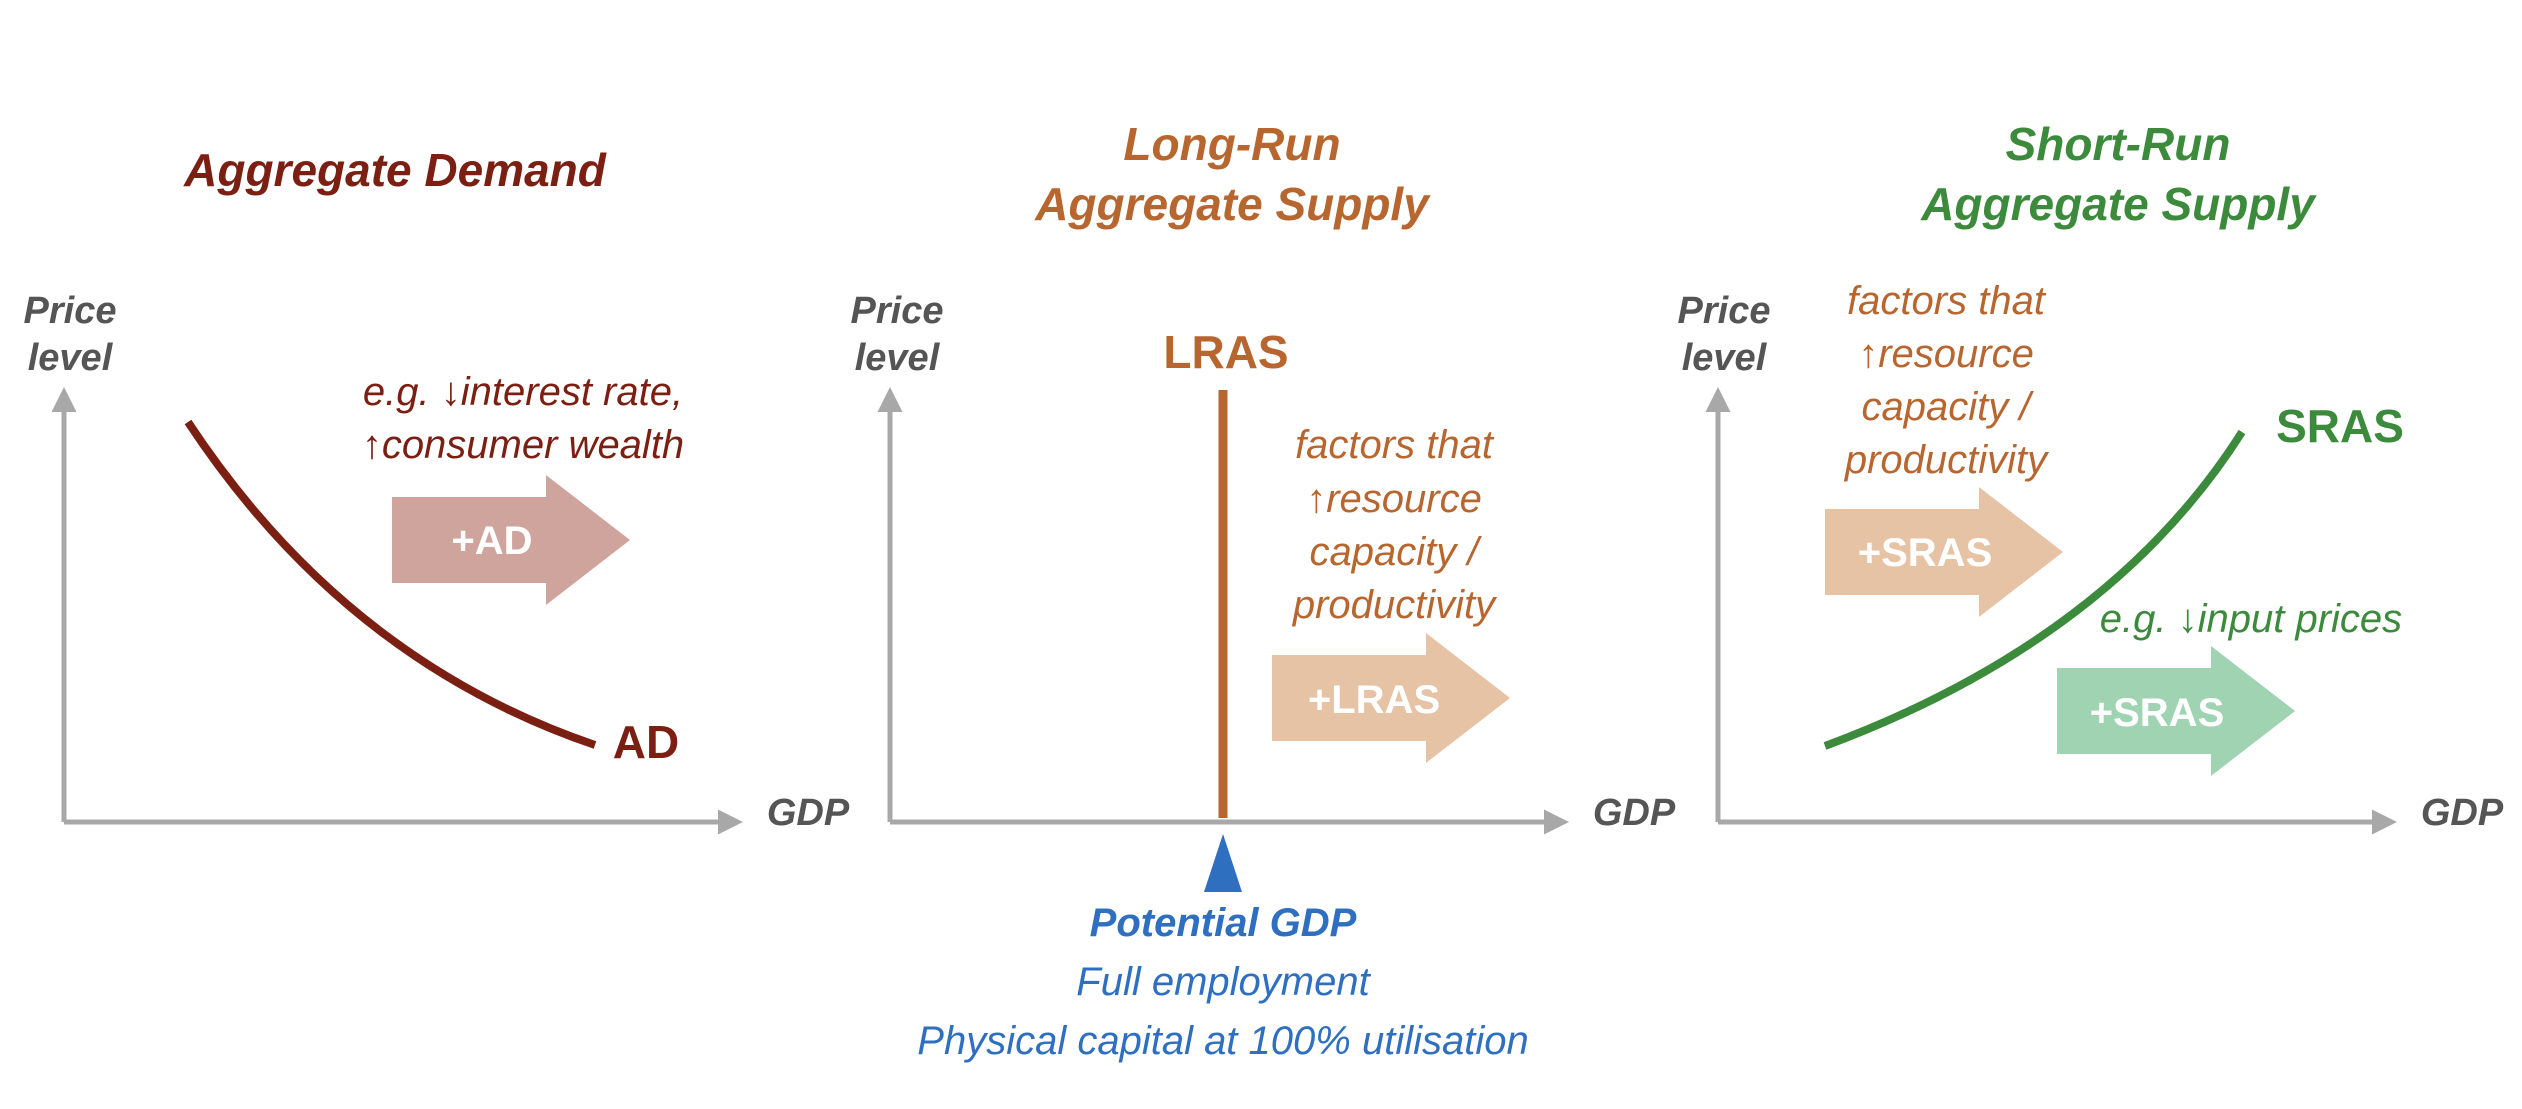 The width and height of the screenshot is (2522, 1109). I want to click on potential-gdp-line2: Physical capital at 100% utilisation, so click(1222, 1041).